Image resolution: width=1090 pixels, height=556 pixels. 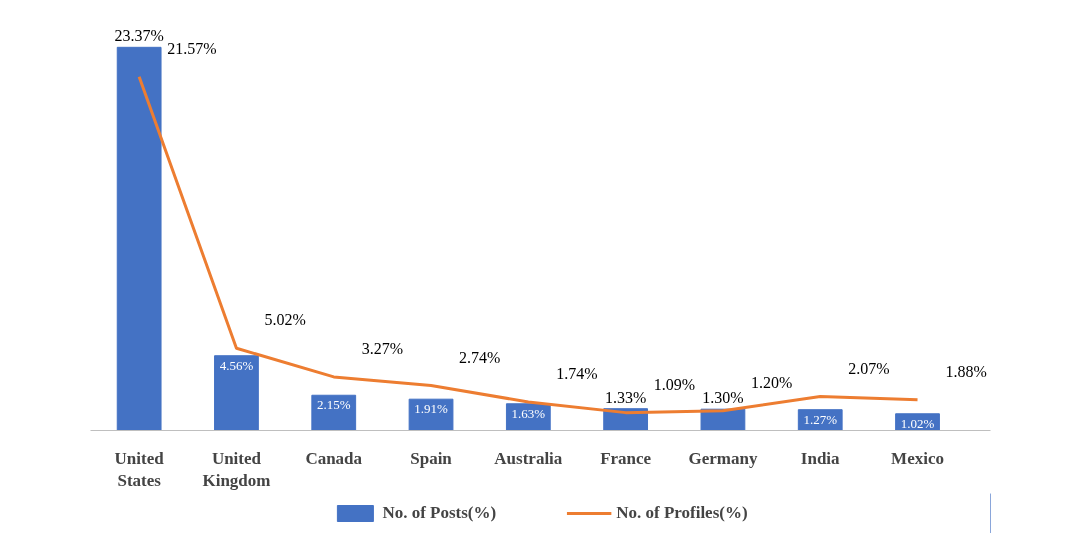 I want to click on data-label: 3.27%, so click(x=382, y=348).